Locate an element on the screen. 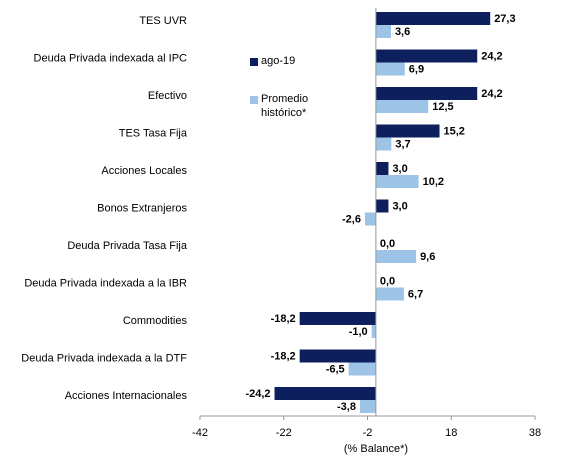 The width and height of the screenshot is (561, 456). x-tick-label: -22 is located at coordinates (284, 433).